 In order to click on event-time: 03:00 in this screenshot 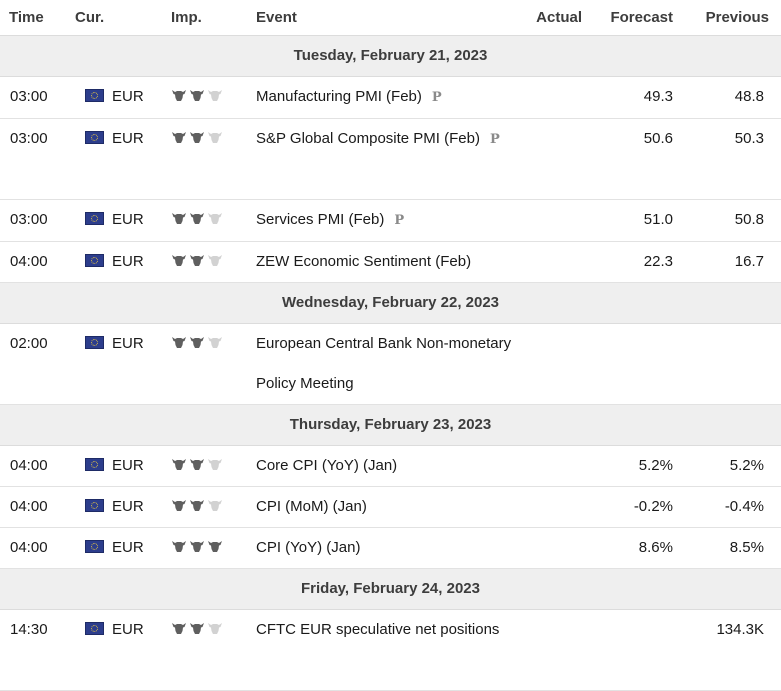, I will do `click(37, 97)`.